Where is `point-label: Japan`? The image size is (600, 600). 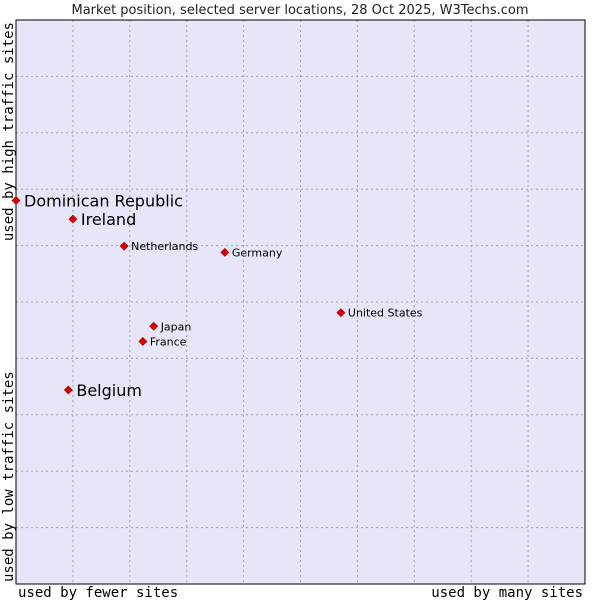 point-label: Japan is located at coordinates (176, 326).